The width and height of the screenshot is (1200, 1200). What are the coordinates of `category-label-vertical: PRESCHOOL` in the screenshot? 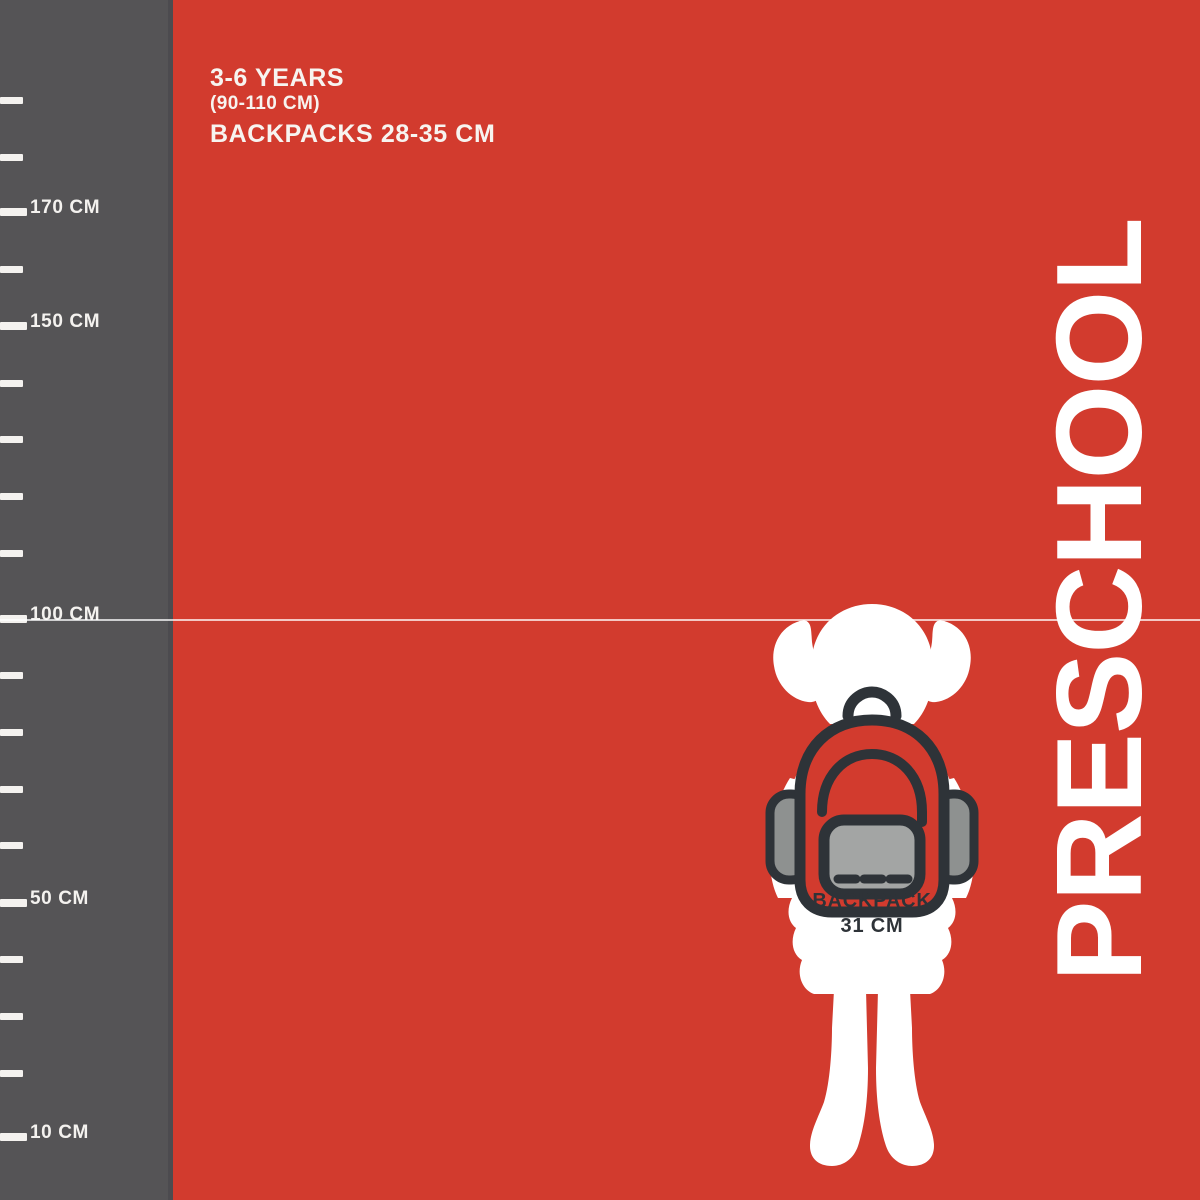 It's located at (1099, 600).